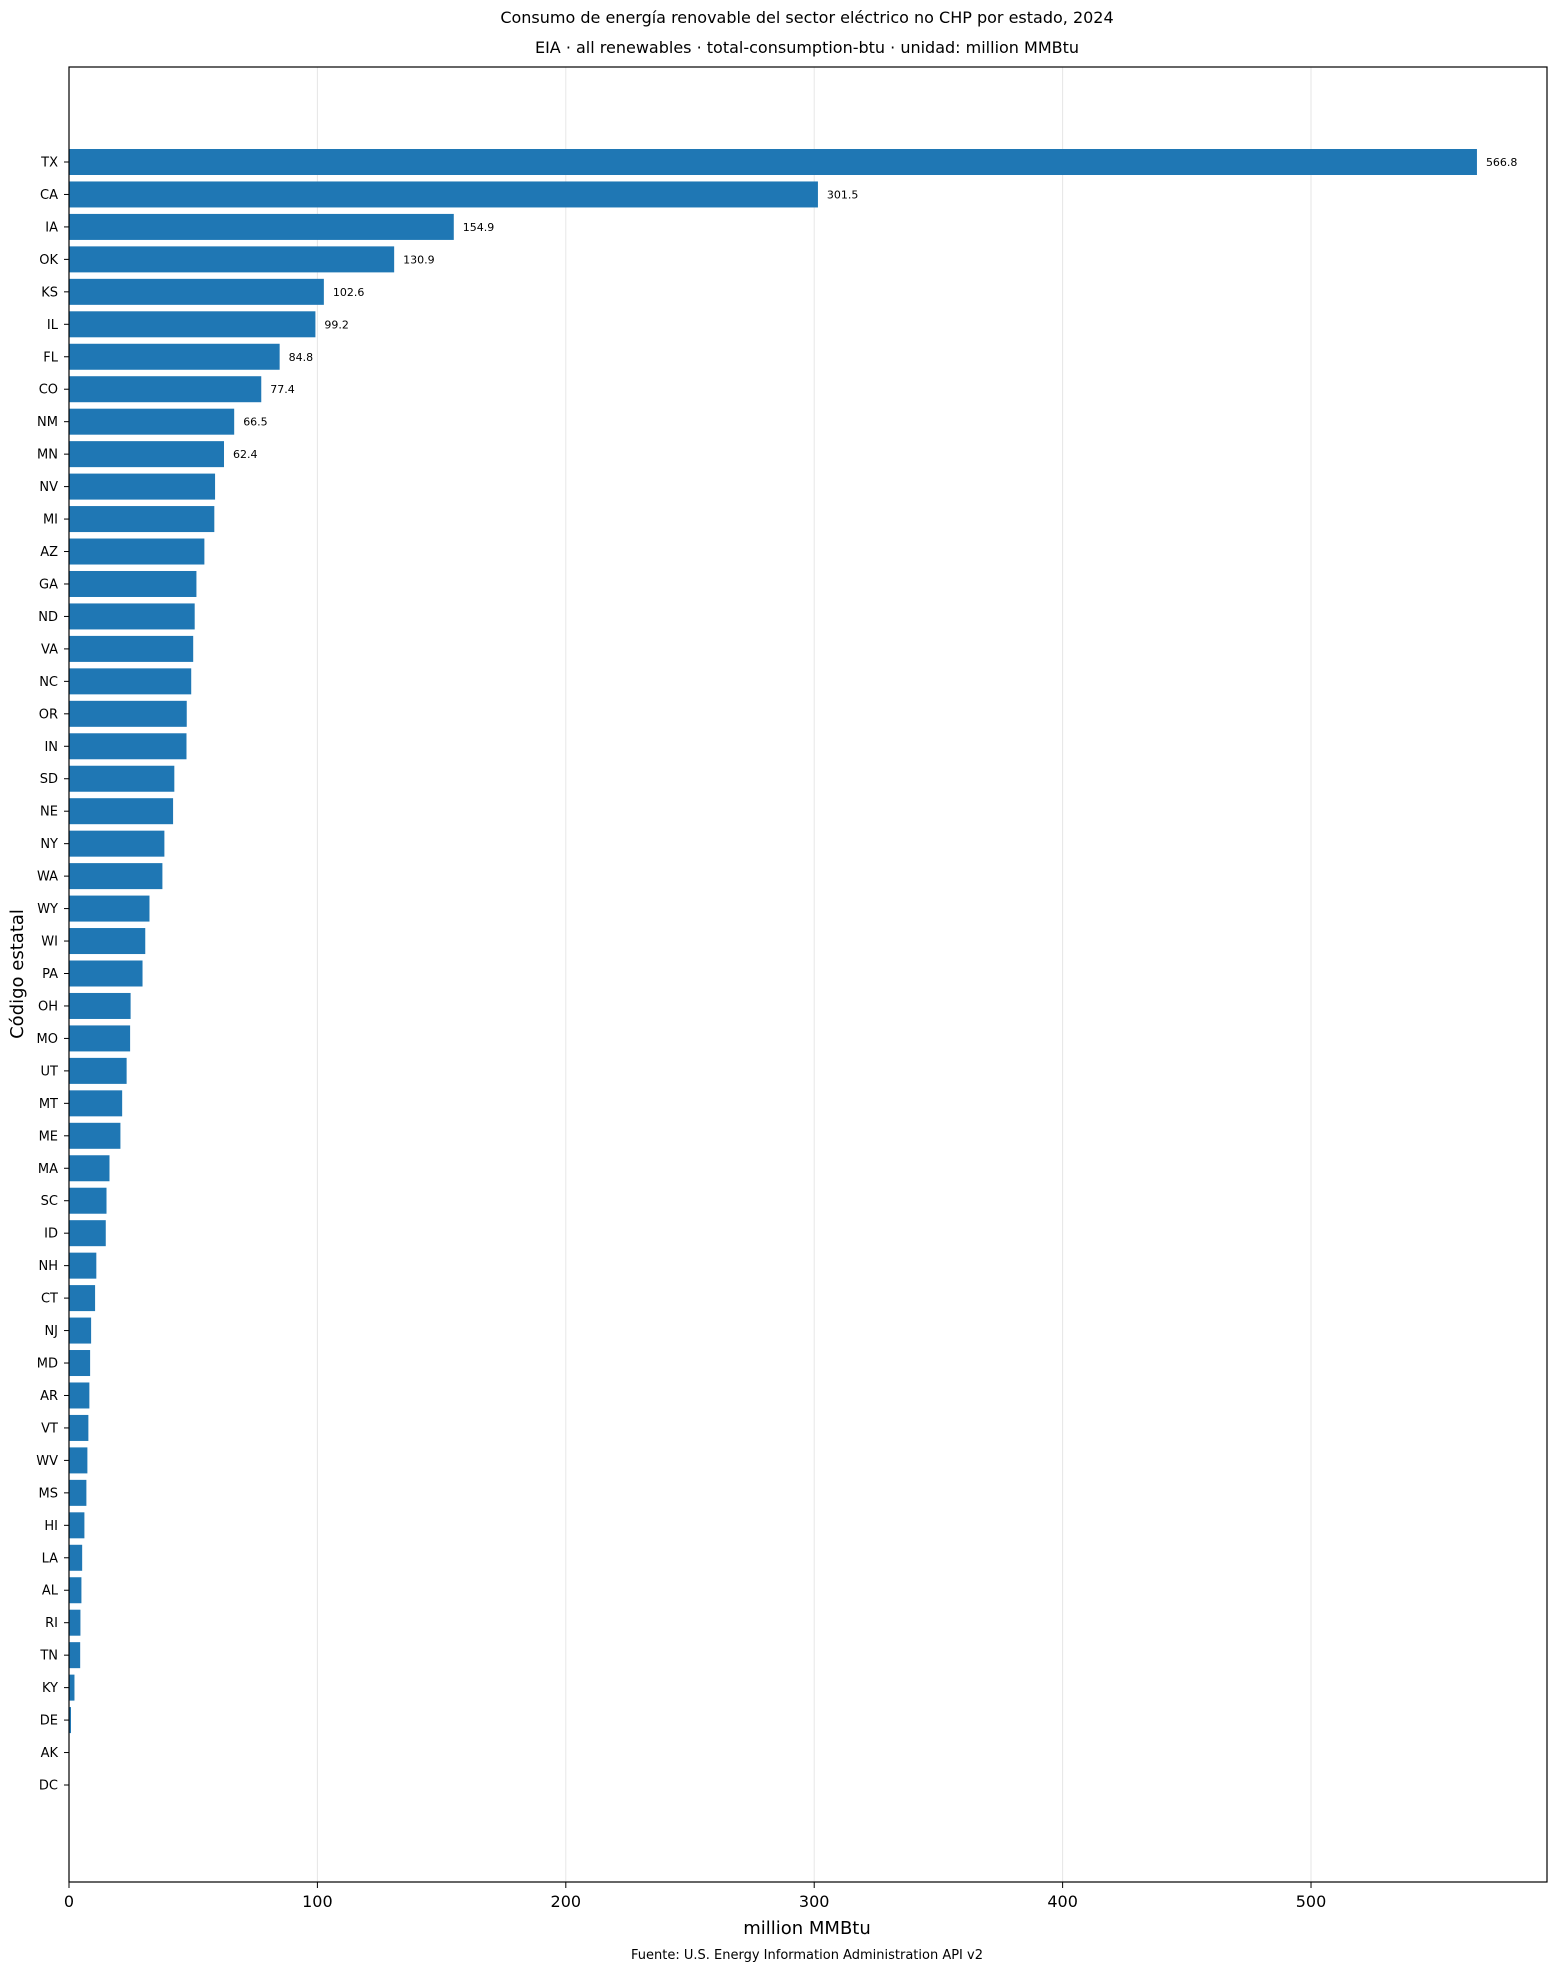 Image resolution: width=1556 pixels, height=1973 pixels. Describe the element at coordinates (69, 1901) in the screenshot. I see `x-tick-label: 0` at that location.